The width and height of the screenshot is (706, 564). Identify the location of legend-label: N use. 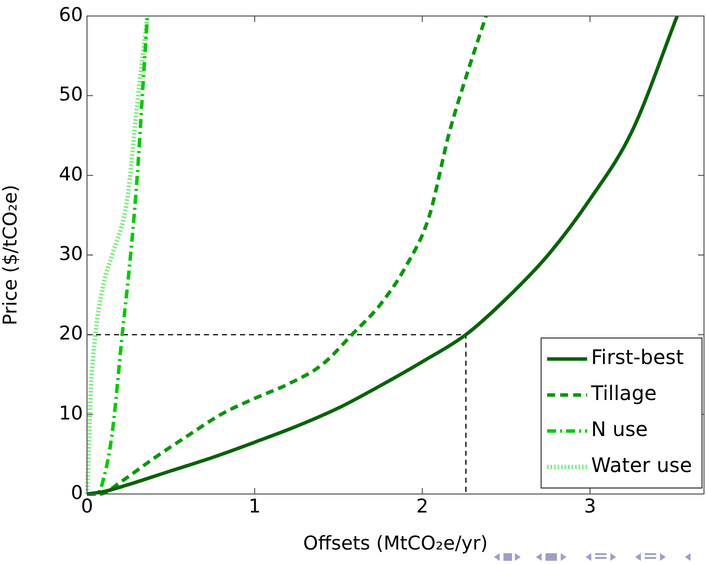
(619, 429).